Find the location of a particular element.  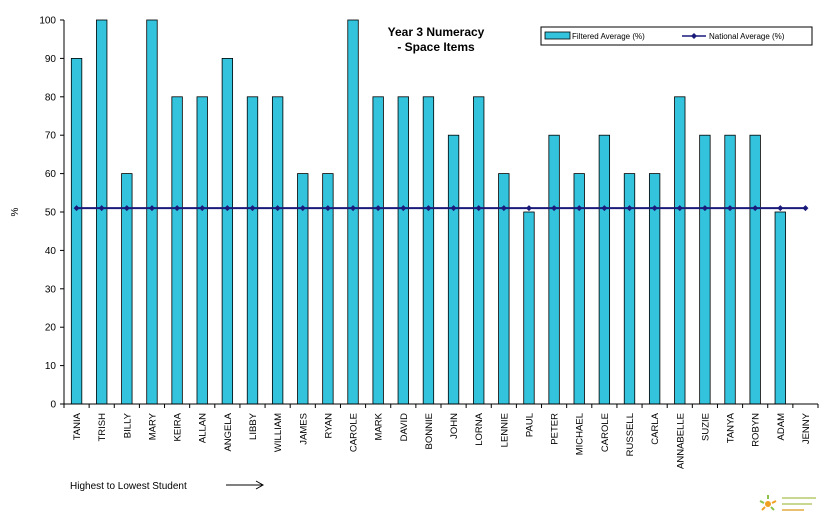

x-tick-label: TANYA is located at coordinates (731, 427).